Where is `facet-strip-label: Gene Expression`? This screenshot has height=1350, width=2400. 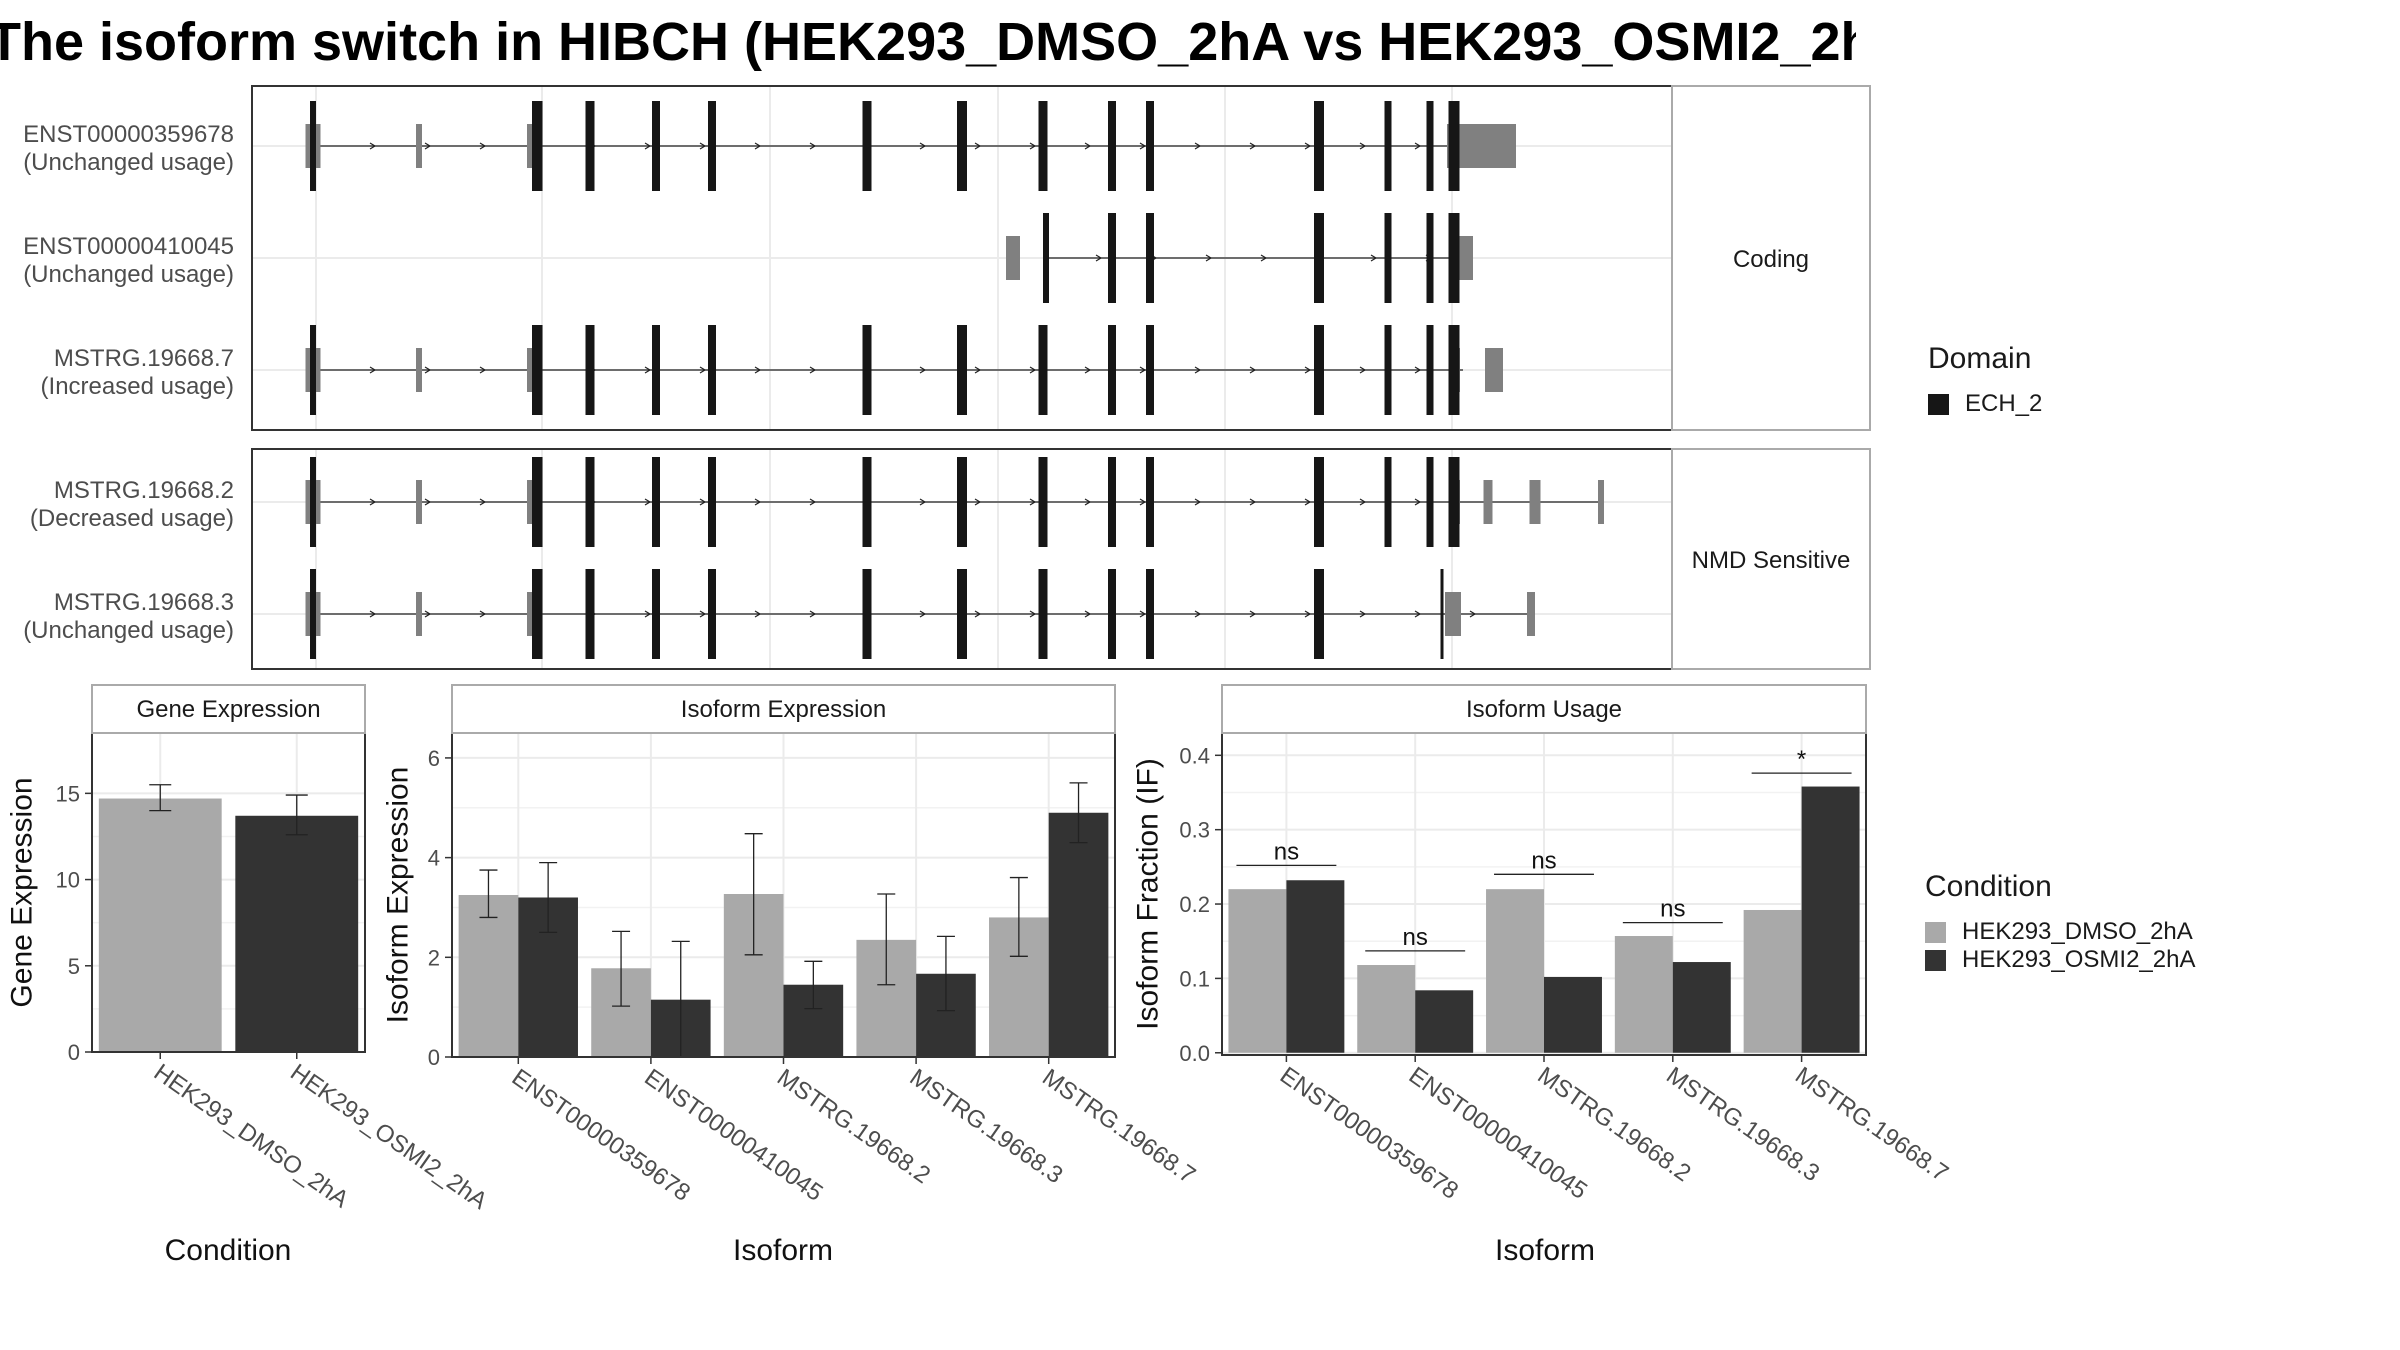 facet-strip-label: Gene Expression is located at coordinates (228, 709).